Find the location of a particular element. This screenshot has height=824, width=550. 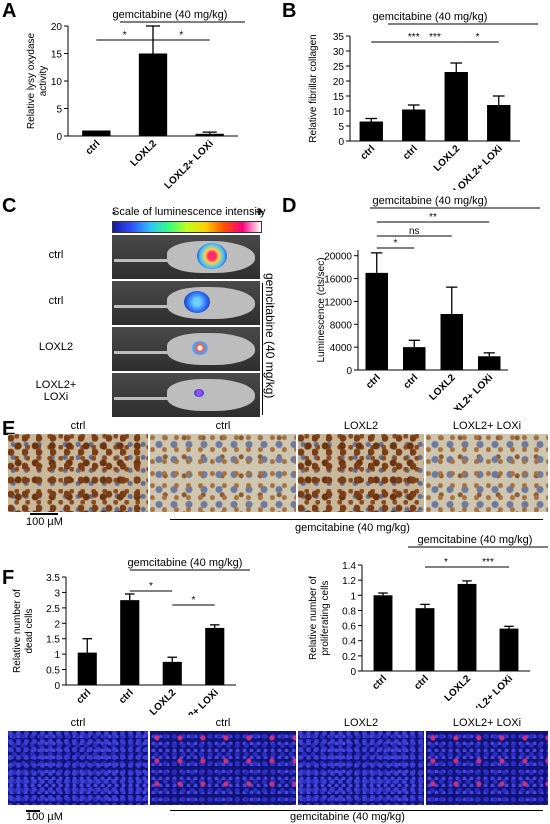

y-tick-label: 2 is located at coordinates (57, 624).